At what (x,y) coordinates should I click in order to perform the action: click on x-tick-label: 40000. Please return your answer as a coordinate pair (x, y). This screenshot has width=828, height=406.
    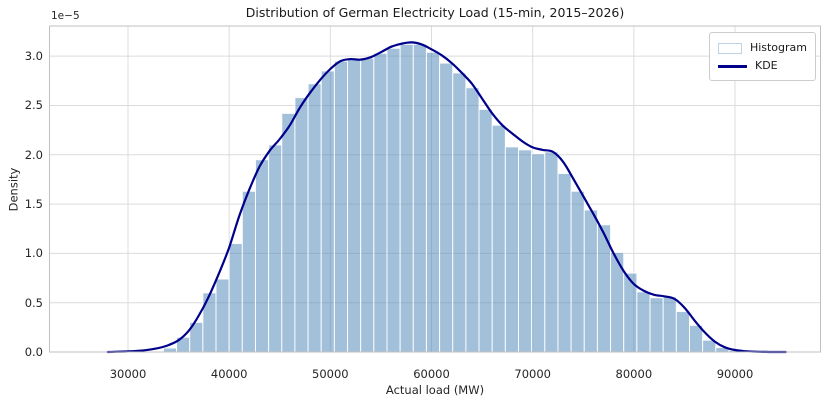
    Looking at the image, I should click on (229, 374).